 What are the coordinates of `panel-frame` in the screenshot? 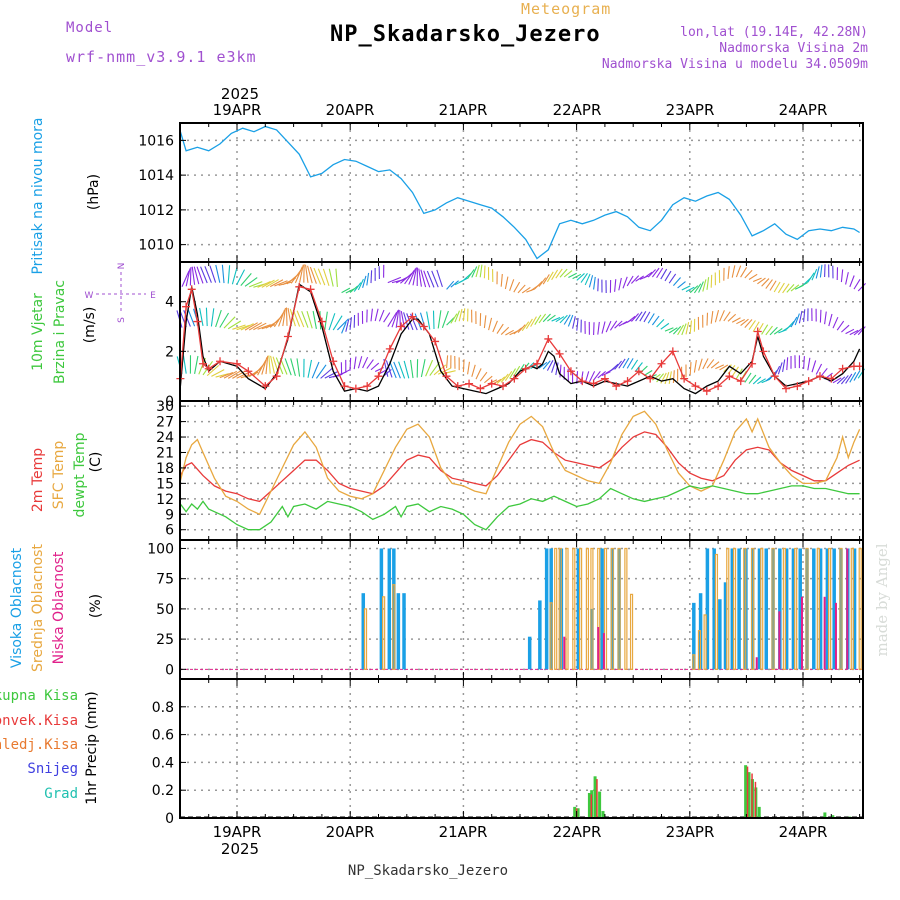 It's located at (521, 470).